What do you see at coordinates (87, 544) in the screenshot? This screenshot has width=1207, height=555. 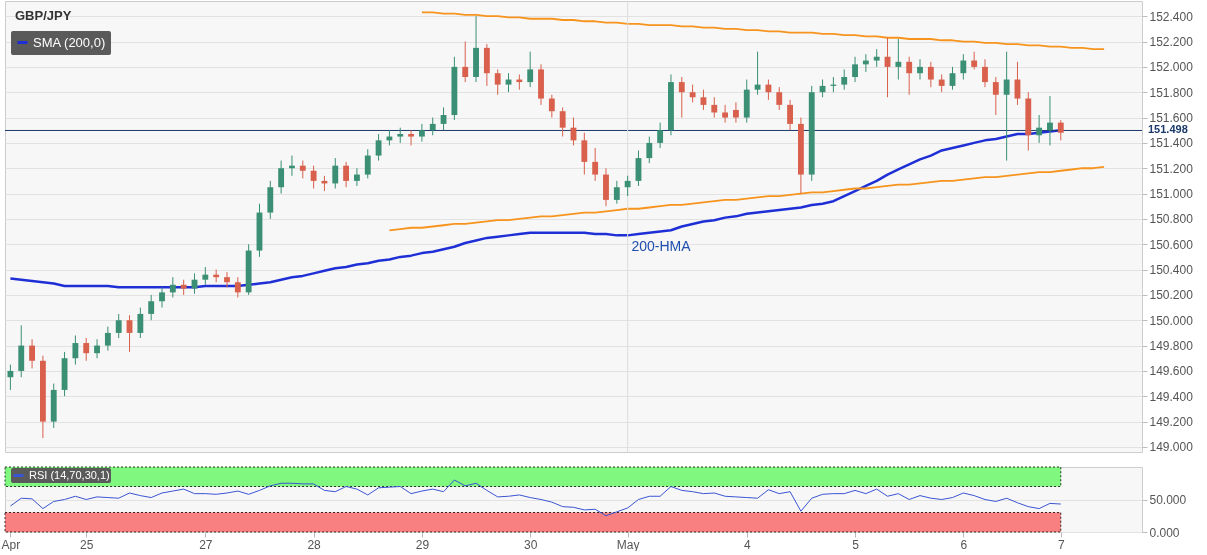 I see `x-tick-label: 25` at bounding box center [87, 544].